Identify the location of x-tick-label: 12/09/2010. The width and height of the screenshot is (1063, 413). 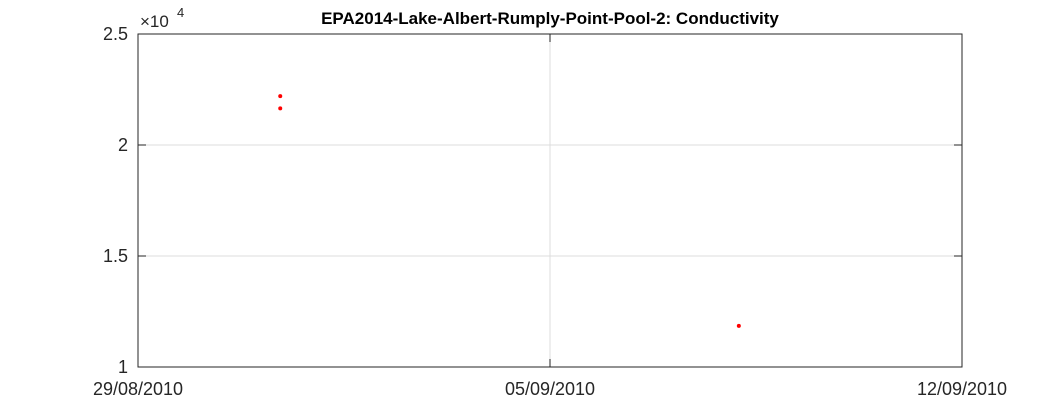
(962, 389).